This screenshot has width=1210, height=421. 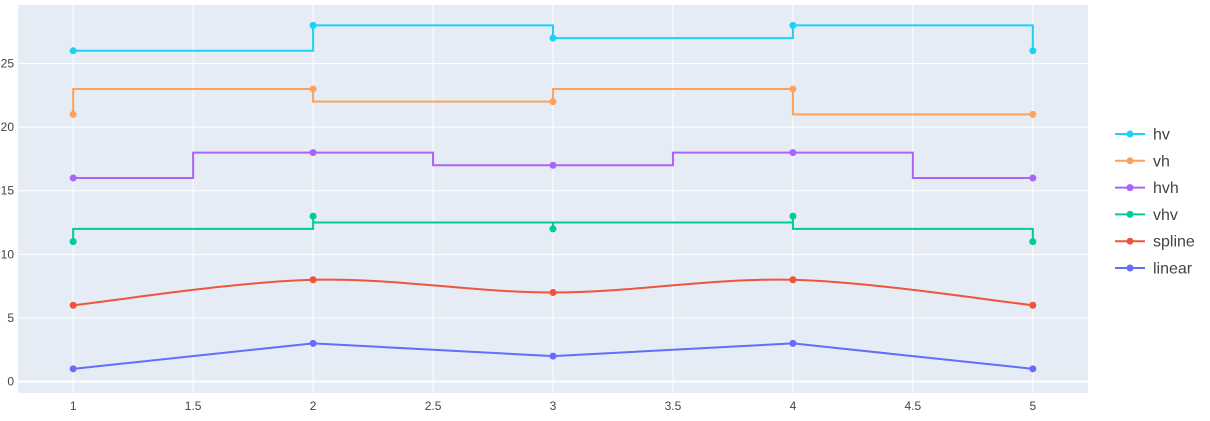 What do you see at coordinates (793, 406) in the screenshot?
I see `x-tick-label: 4` at bounding box center [793, 406].